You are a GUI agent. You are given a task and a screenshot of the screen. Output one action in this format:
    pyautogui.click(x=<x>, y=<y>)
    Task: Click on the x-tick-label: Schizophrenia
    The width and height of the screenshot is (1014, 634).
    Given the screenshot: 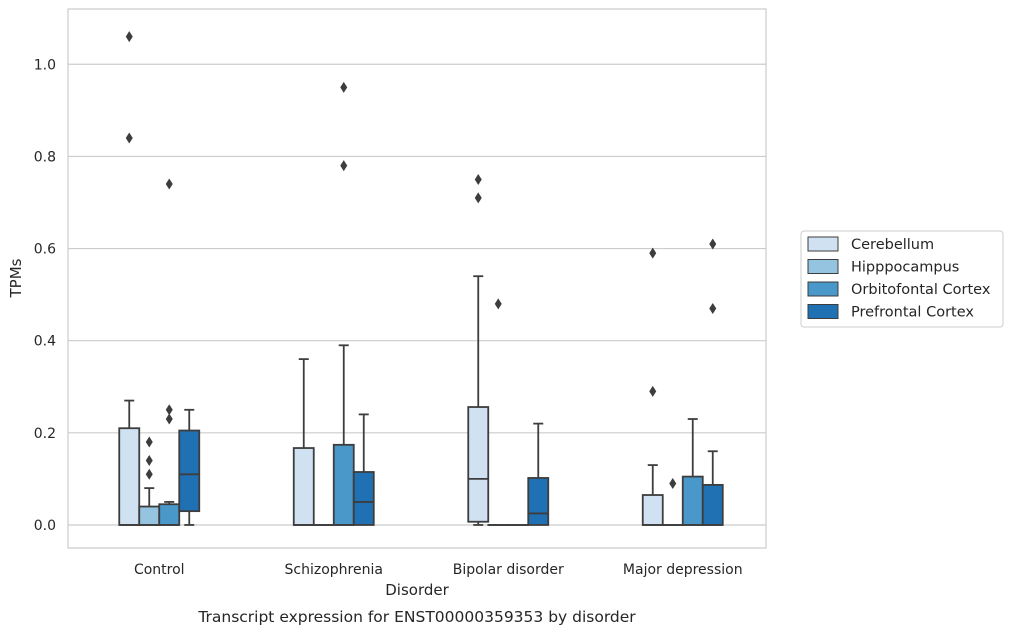 What is the action you would take?
    pyautogui.click(x=334, y=570)
    